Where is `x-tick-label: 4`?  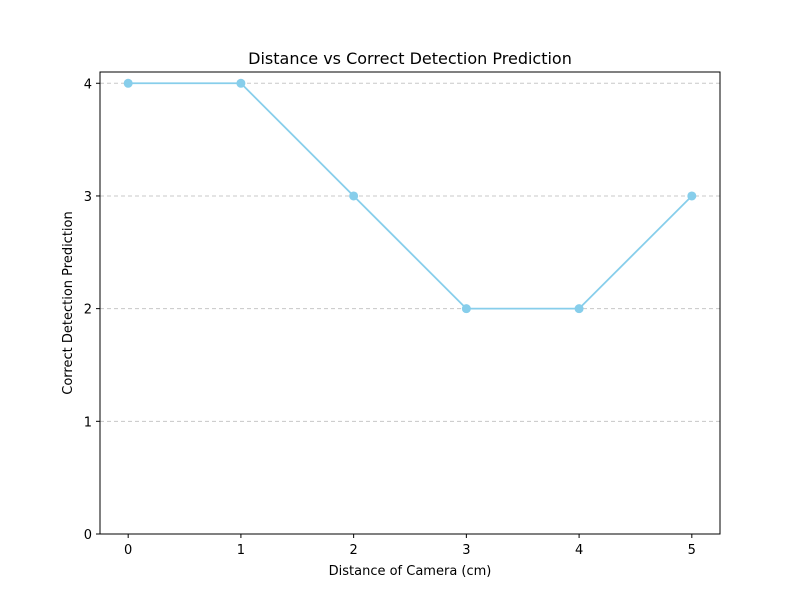
x-tick-label: 4 is located at coordinates (579, 550).